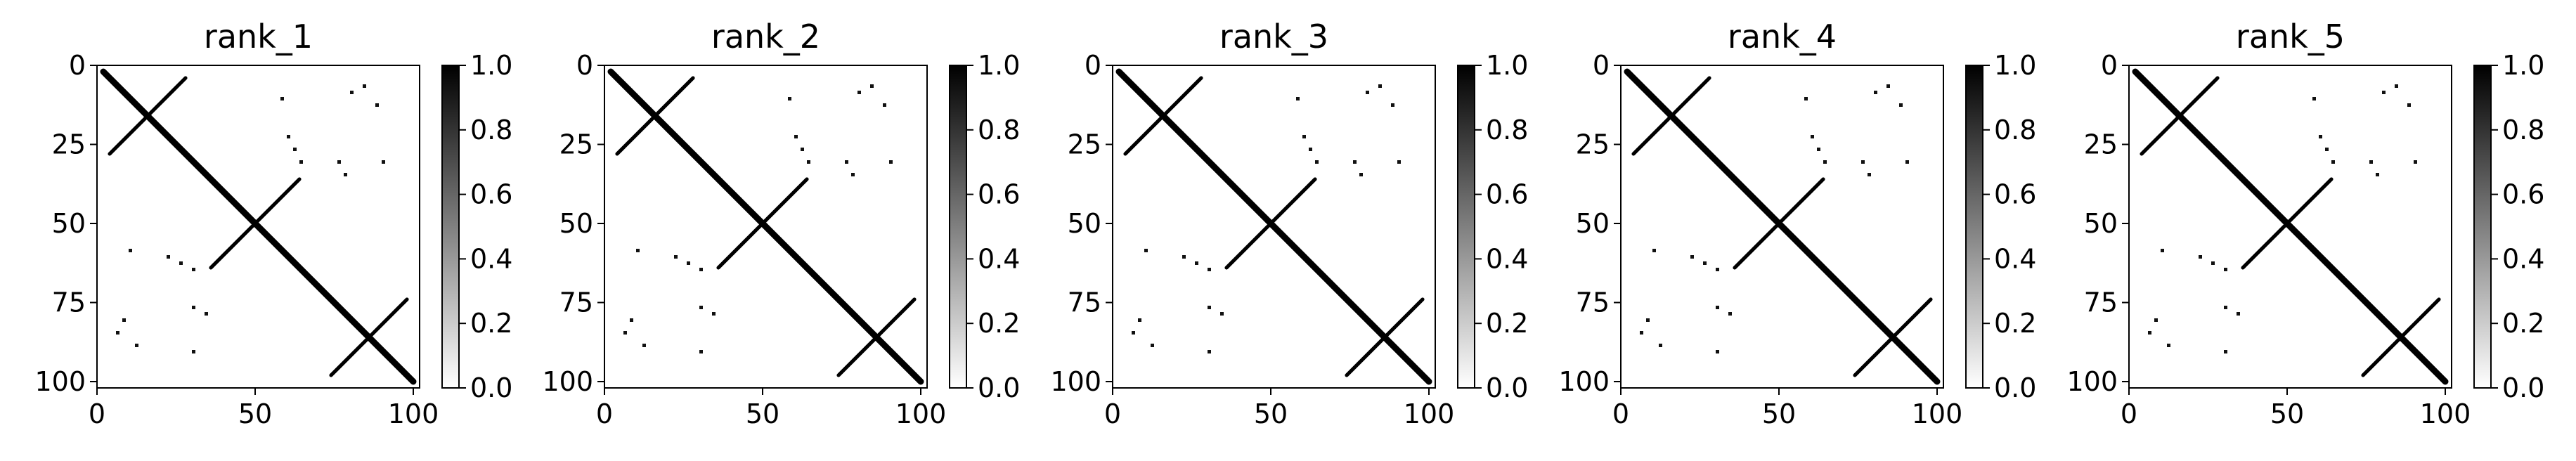 The image size is (2576, 461). What do you see at coordinates (258, 37) in the screenshot?
I see `chart-title: rank_1` at bounding box center [258, 37].